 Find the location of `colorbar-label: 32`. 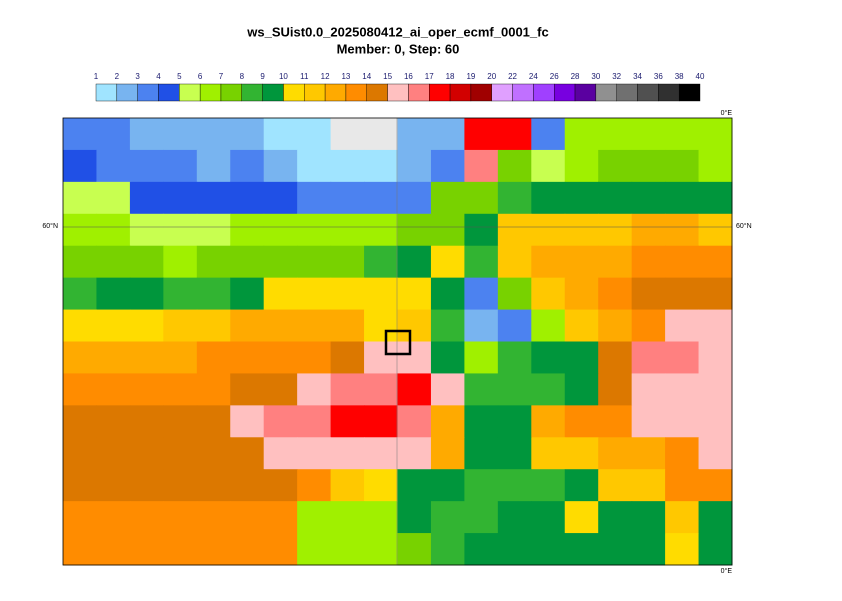

colorbar-label: 32 is located at coordinates (616, 76).